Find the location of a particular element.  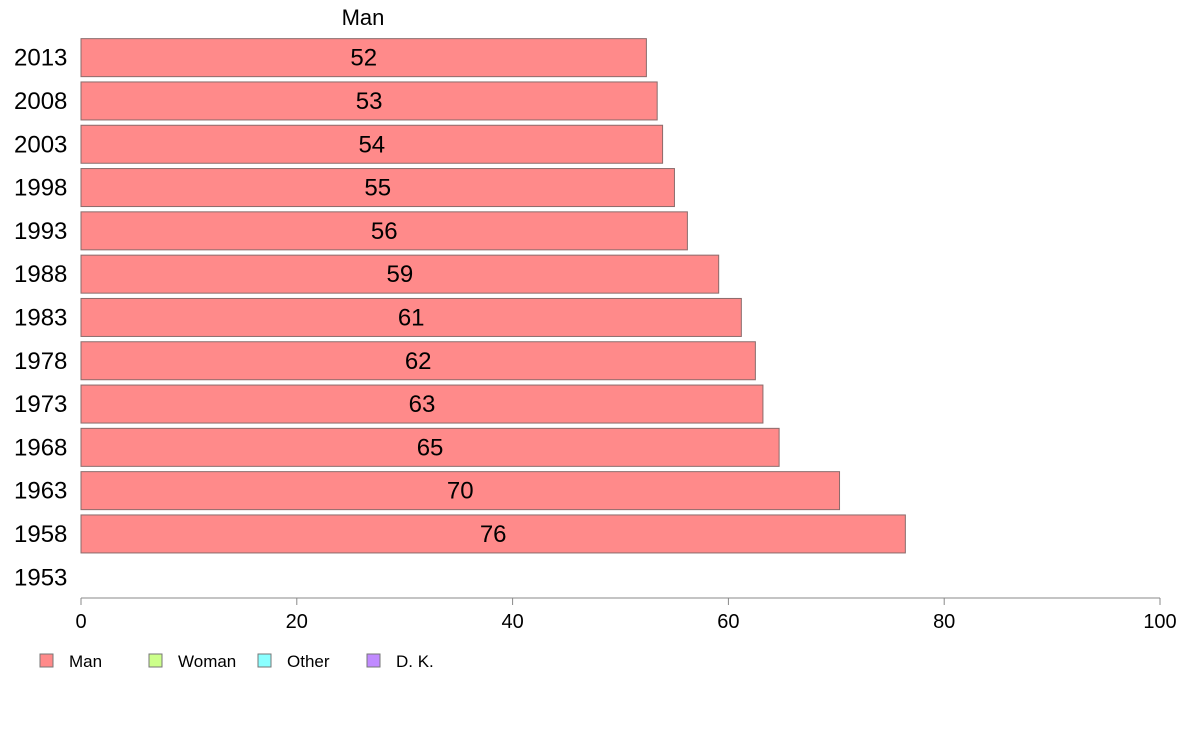

bar-value-label: 70 is located at coordinates (460, 491).